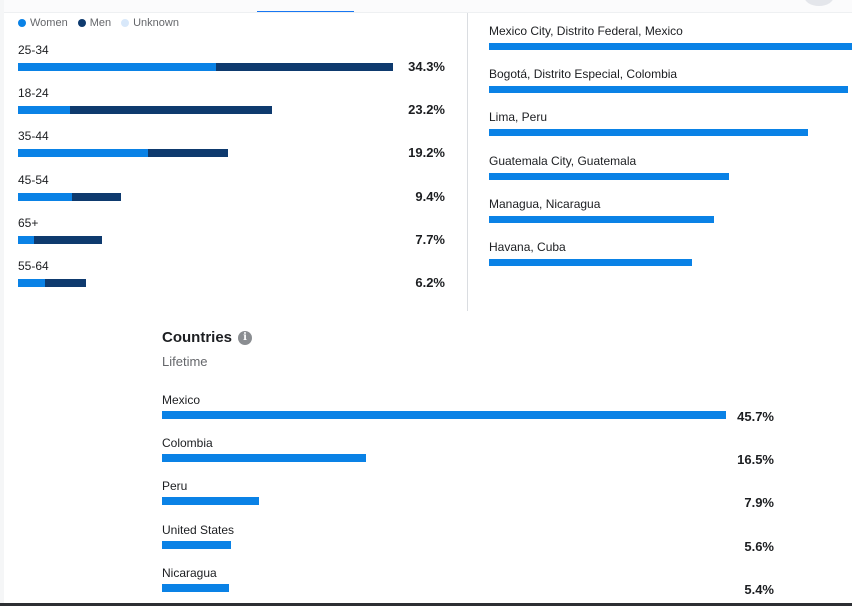 This screenshot has height=606, width=852. I want to click on legend-item-men: Men, so click(94, 23).